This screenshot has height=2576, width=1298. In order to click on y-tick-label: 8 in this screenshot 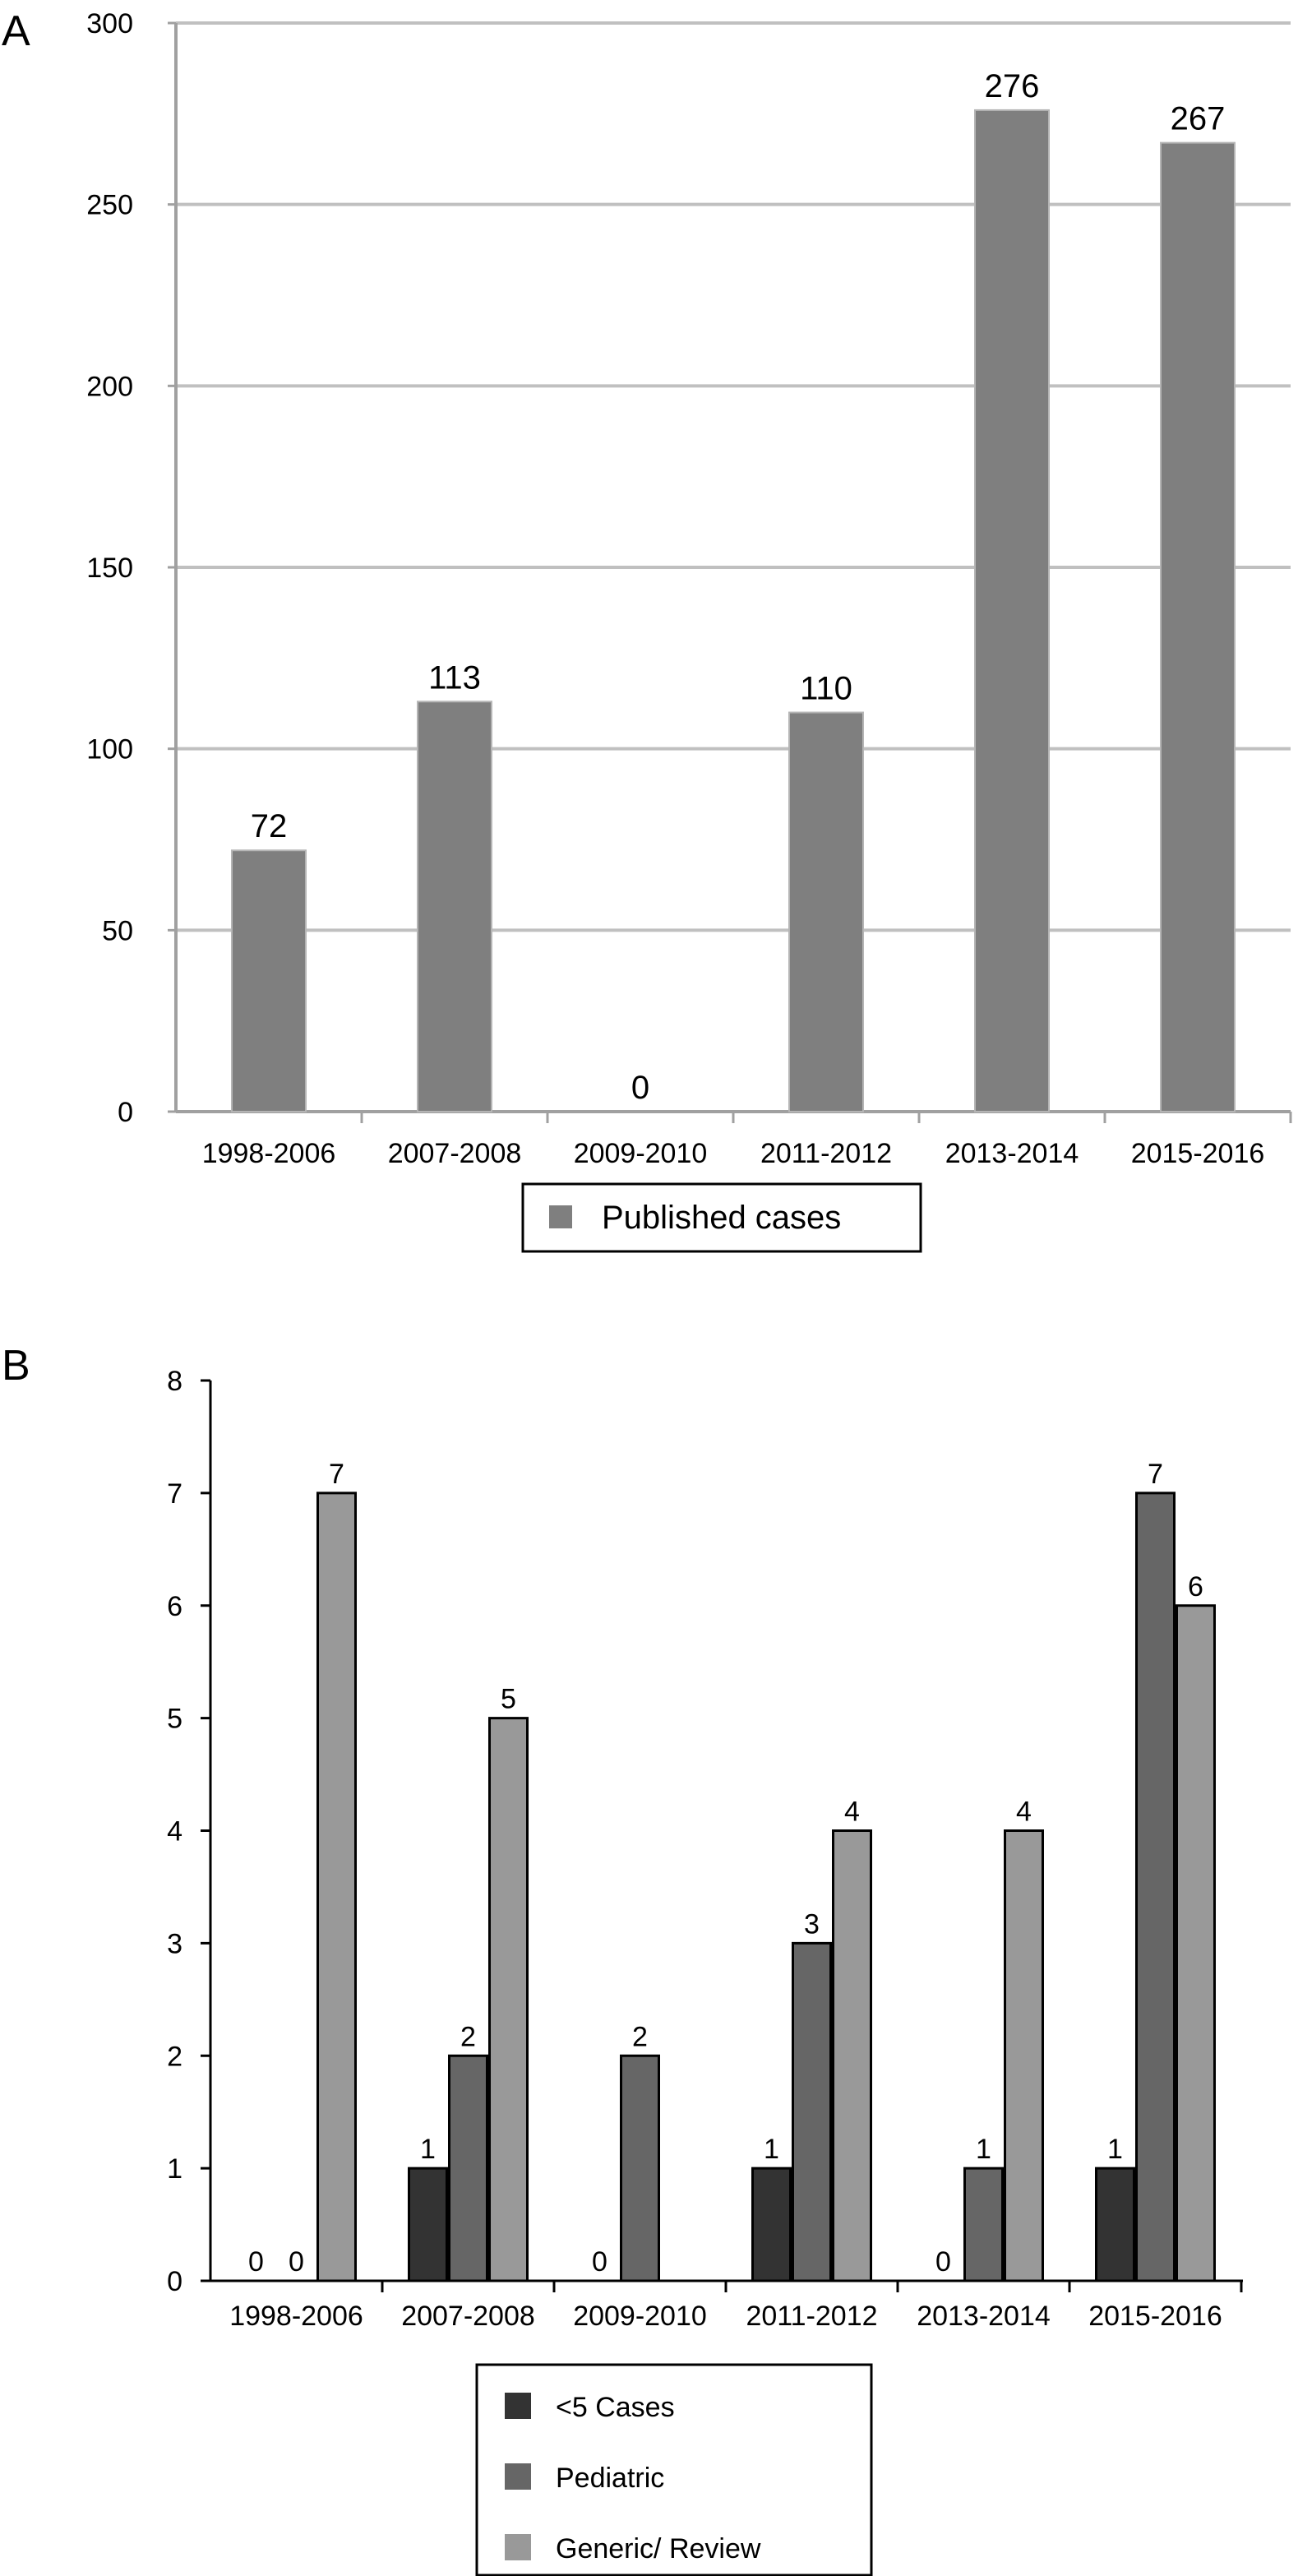, I will do `click(174, 1381)`.